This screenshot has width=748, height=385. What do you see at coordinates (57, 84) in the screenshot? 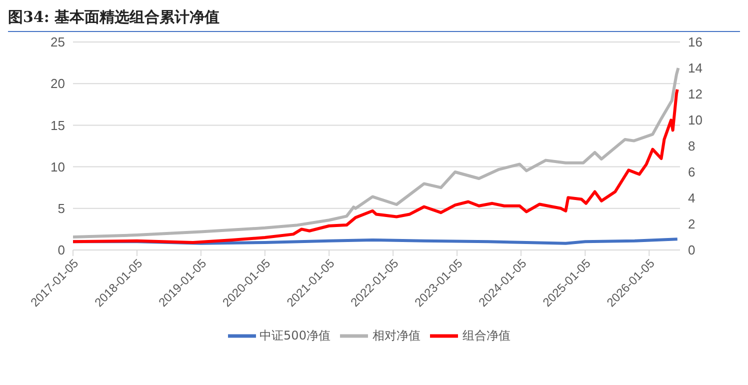
I see `y-tick-label: 20` at bounding box center [57, 84].